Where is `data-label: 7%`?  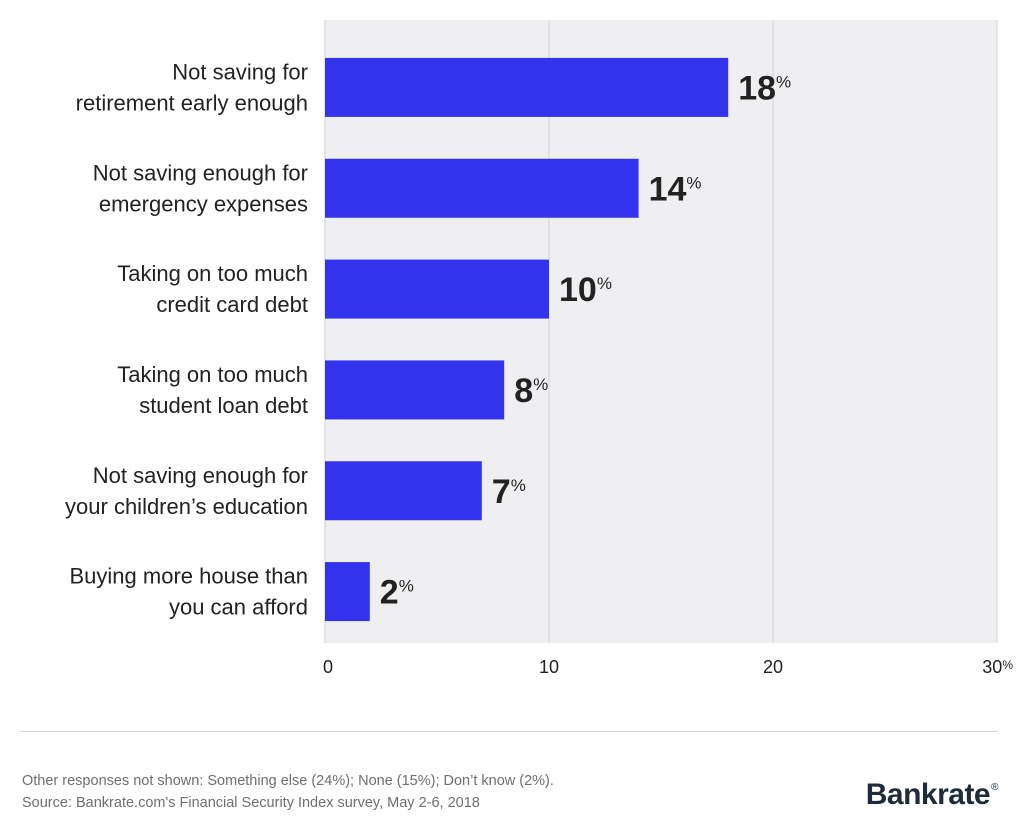
data-label: 7% is located at coordinates (509, 492).